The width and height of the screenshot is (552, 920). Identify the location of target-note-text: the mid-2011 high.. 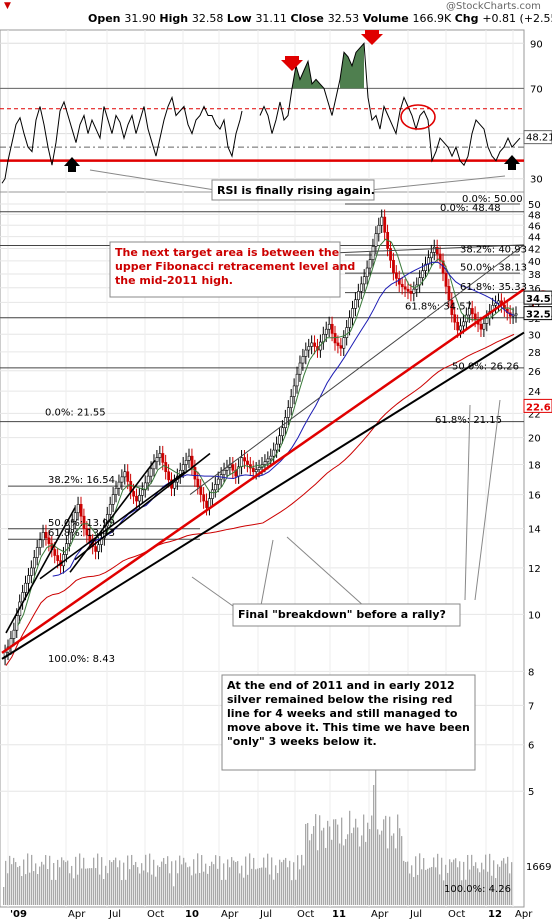
(174, 280).